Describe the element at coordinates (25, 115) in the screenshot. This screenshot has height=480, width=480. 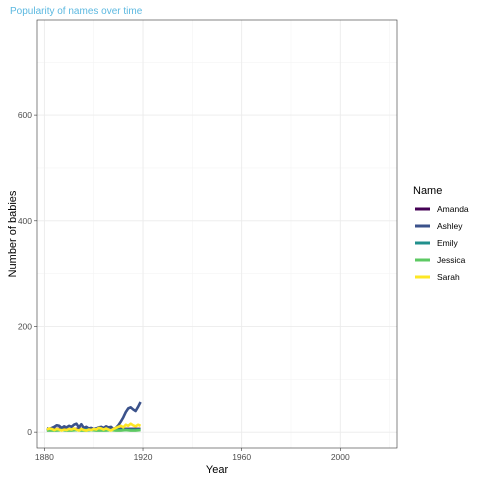
I see `y-tick-label: 600` at that location.